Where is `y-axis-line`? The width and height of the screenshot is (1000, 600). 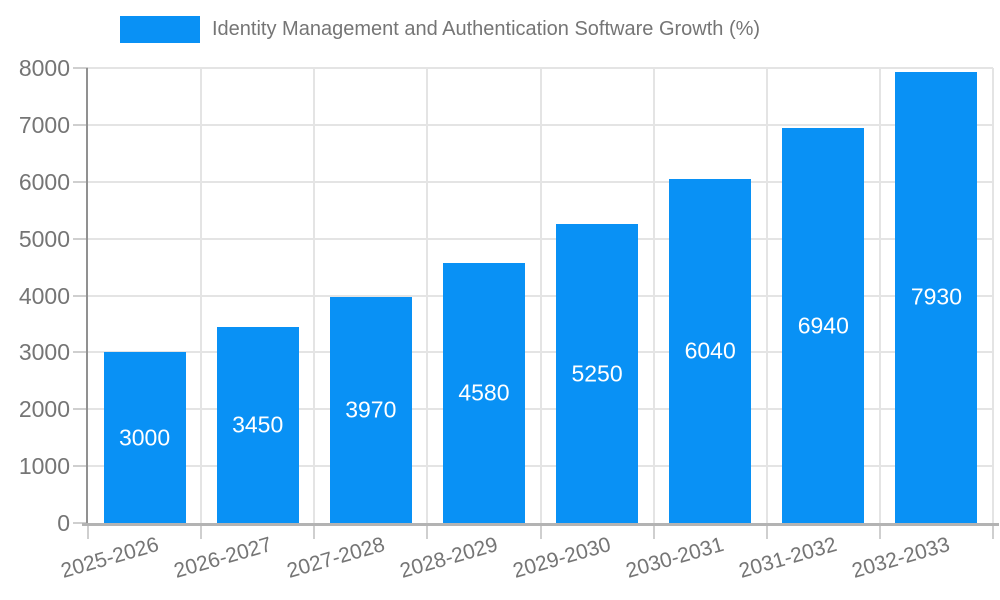
y-axis-line is located at coordinates (87, 296).